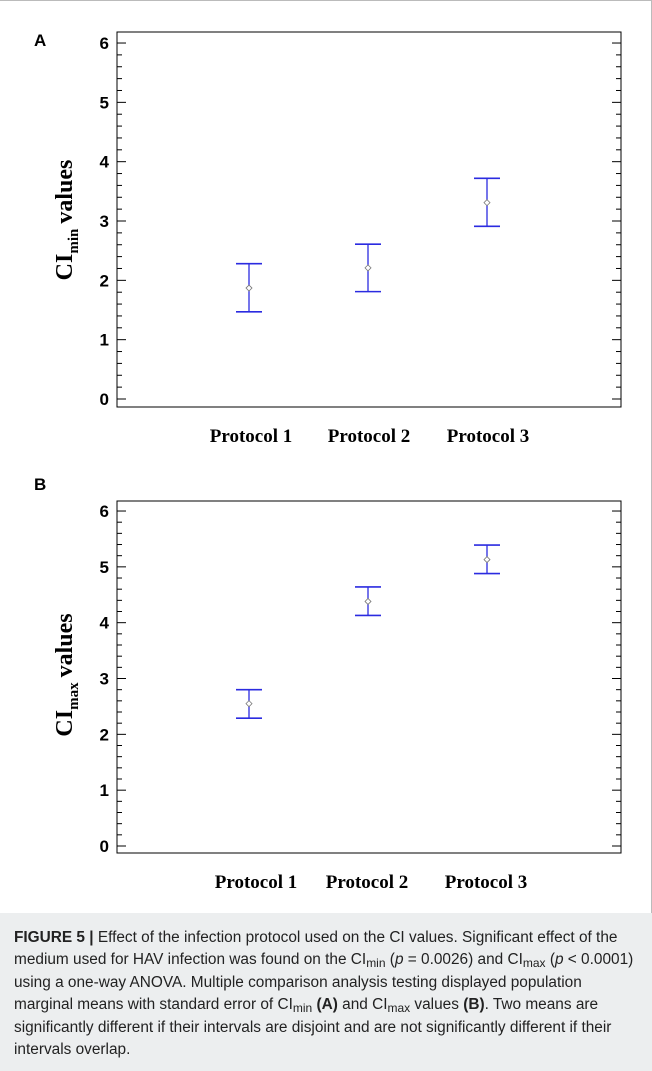  Describe the element at coordinates (67, 674) in the screenshot. I see `panel-b-y-axis-label: CImaxvalues` at that location.